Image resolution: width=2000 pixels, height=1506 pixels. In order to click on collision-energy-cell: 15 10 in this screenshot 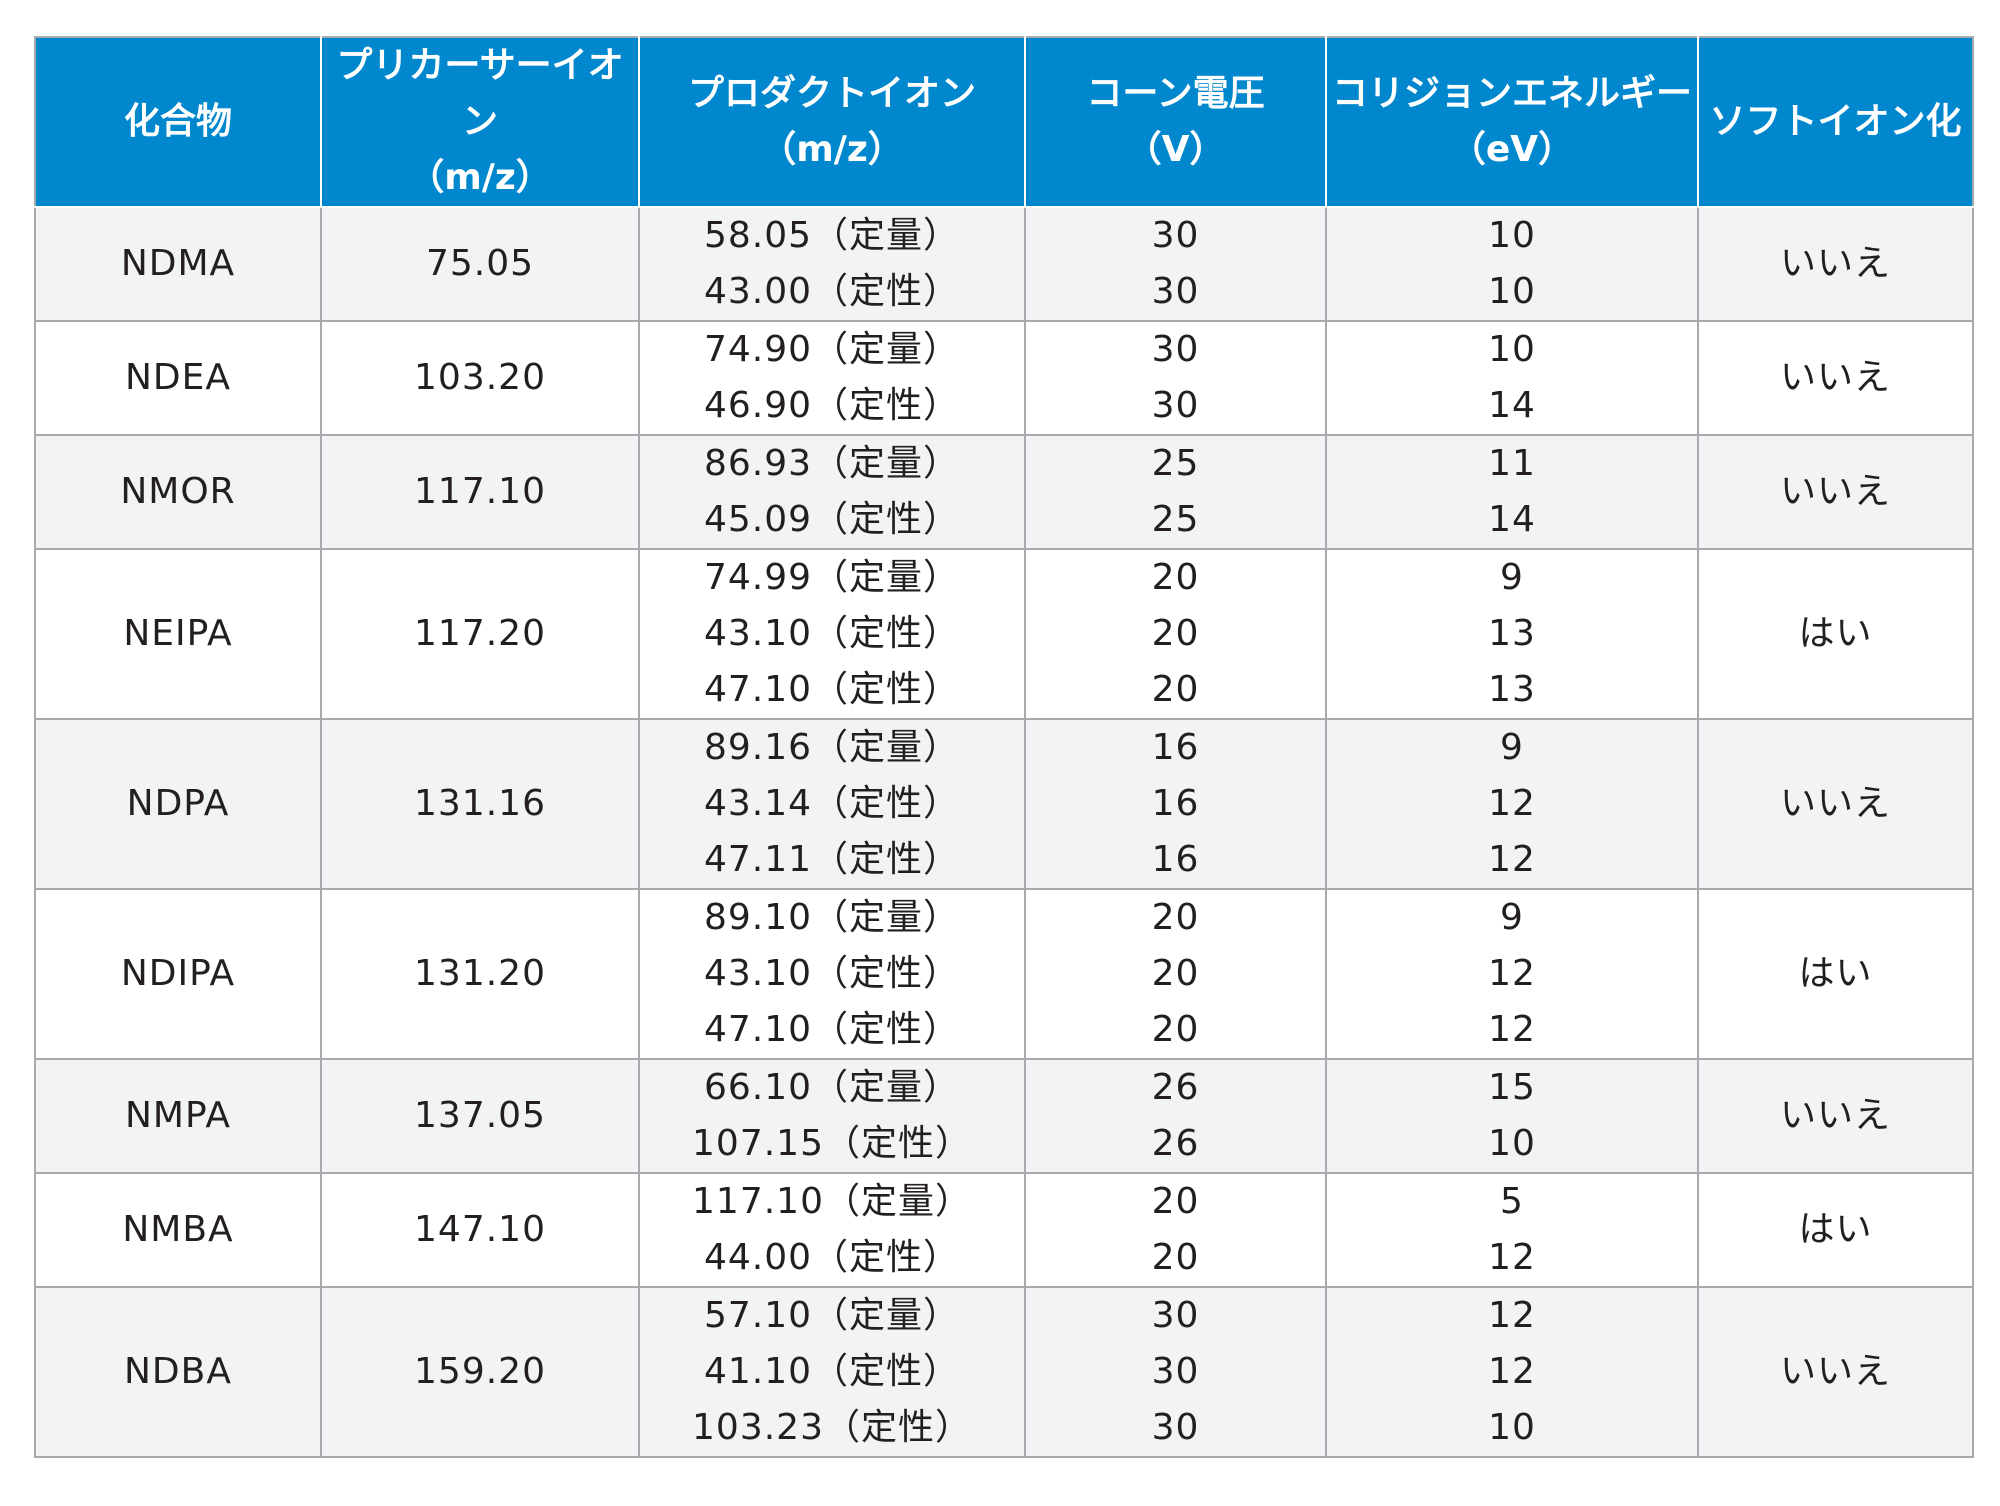, I will do `click(1512, 1116)`.